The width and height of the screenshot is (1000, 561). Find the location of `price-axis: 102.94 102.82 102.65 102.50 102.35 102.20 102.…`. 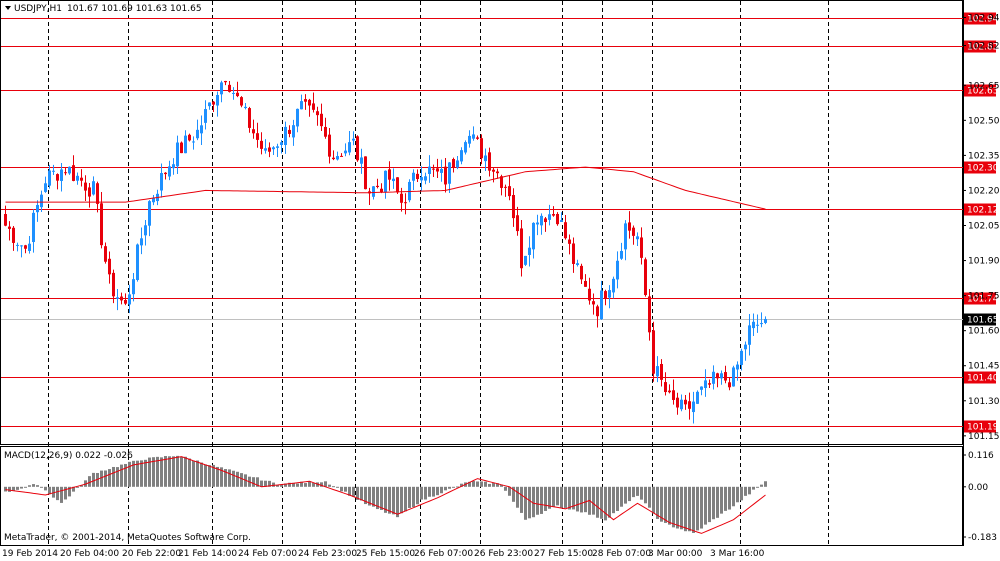

price-axis: 102.94 102.82 102.65 102.50 102.35 102.20 102.… is located at coordinates (981, 273).